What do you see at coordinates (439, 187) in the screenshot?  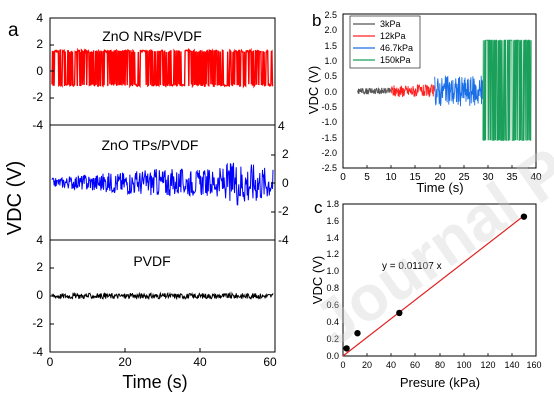 I see `panel-b-xlabel: Time (s)` at bounding box center [439, 187].